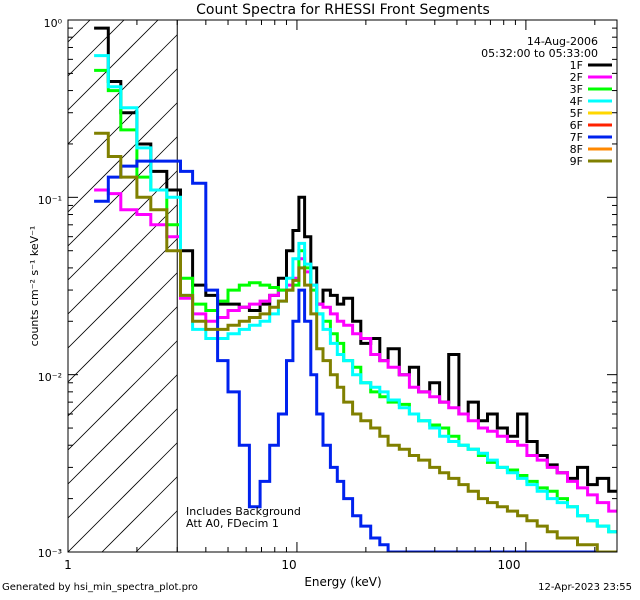 The width and height of the screenshot is (640, 600). I want to click on legend-label-7F: 7F, so click(576, 137).